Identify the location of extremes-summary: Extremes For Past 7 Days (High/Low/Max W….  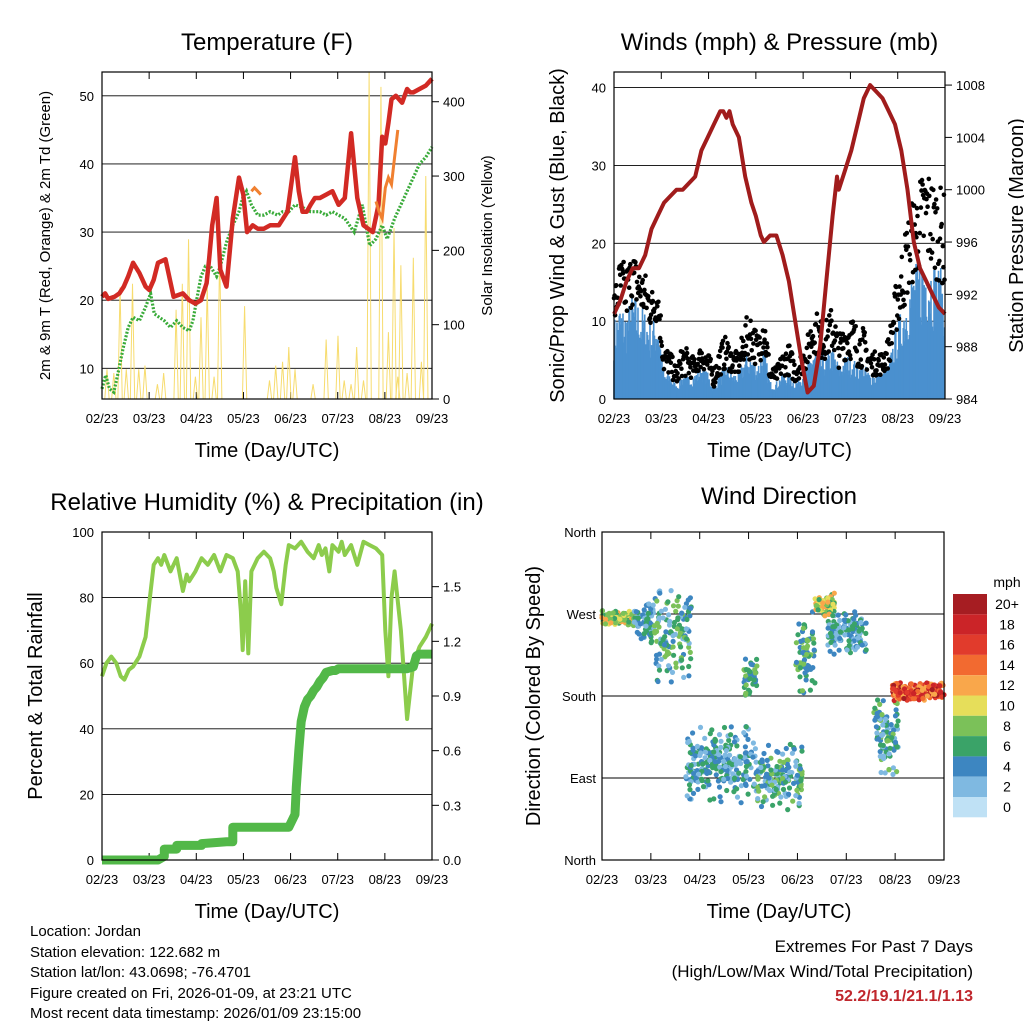
(822, 971).